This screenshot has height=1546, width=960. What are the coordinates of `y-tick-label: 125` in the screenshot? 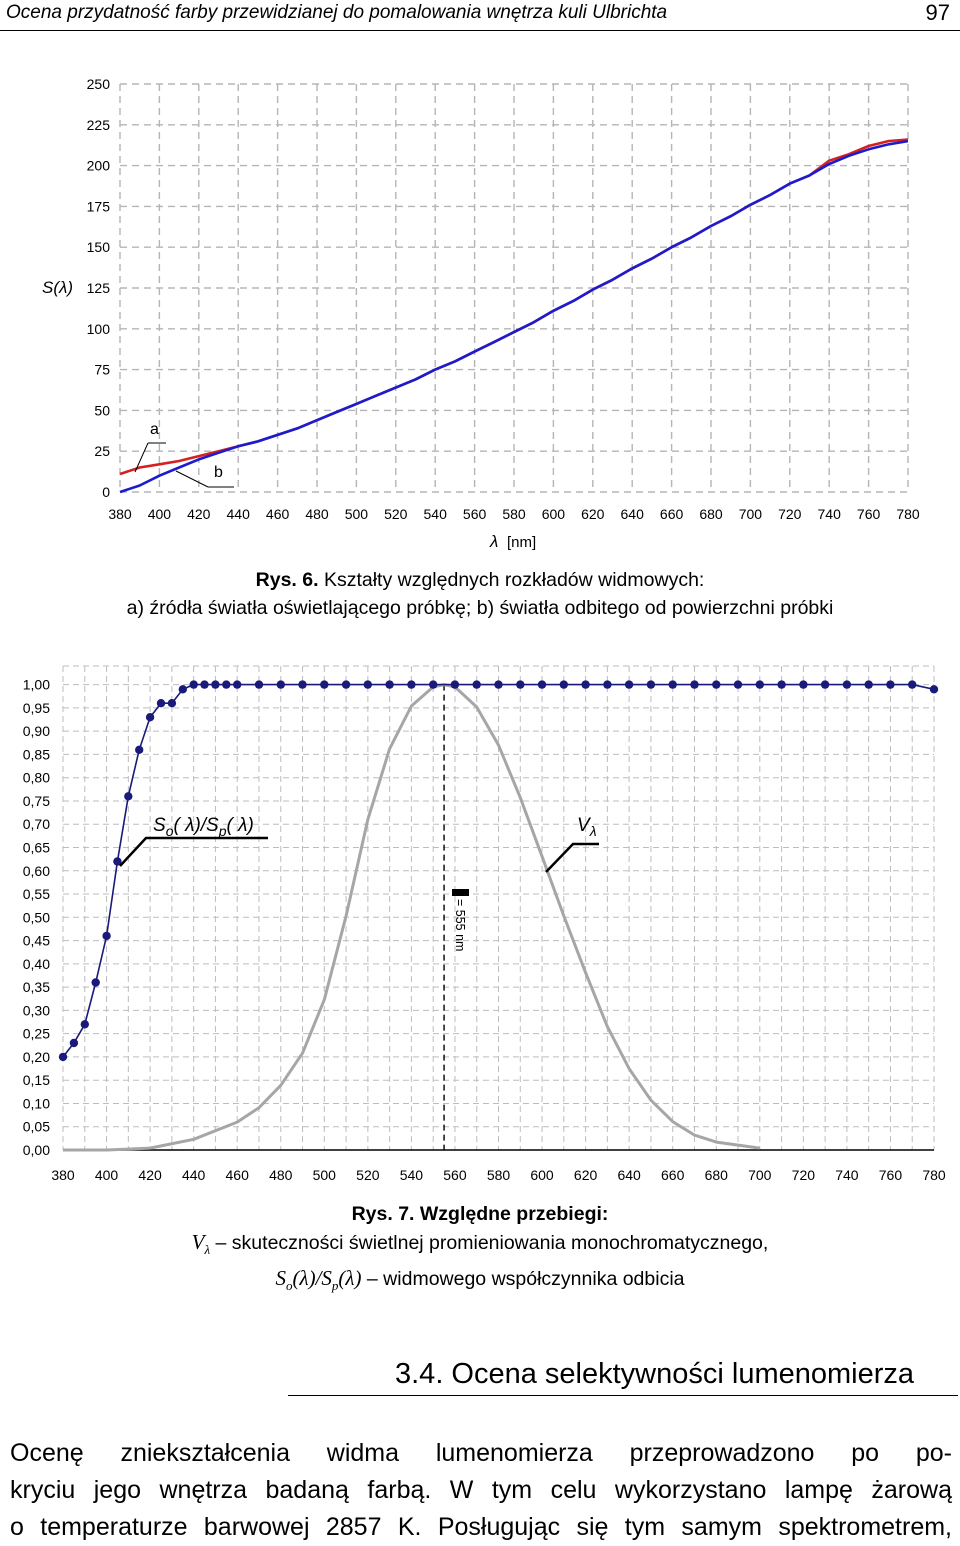 It's located at (99, 288).